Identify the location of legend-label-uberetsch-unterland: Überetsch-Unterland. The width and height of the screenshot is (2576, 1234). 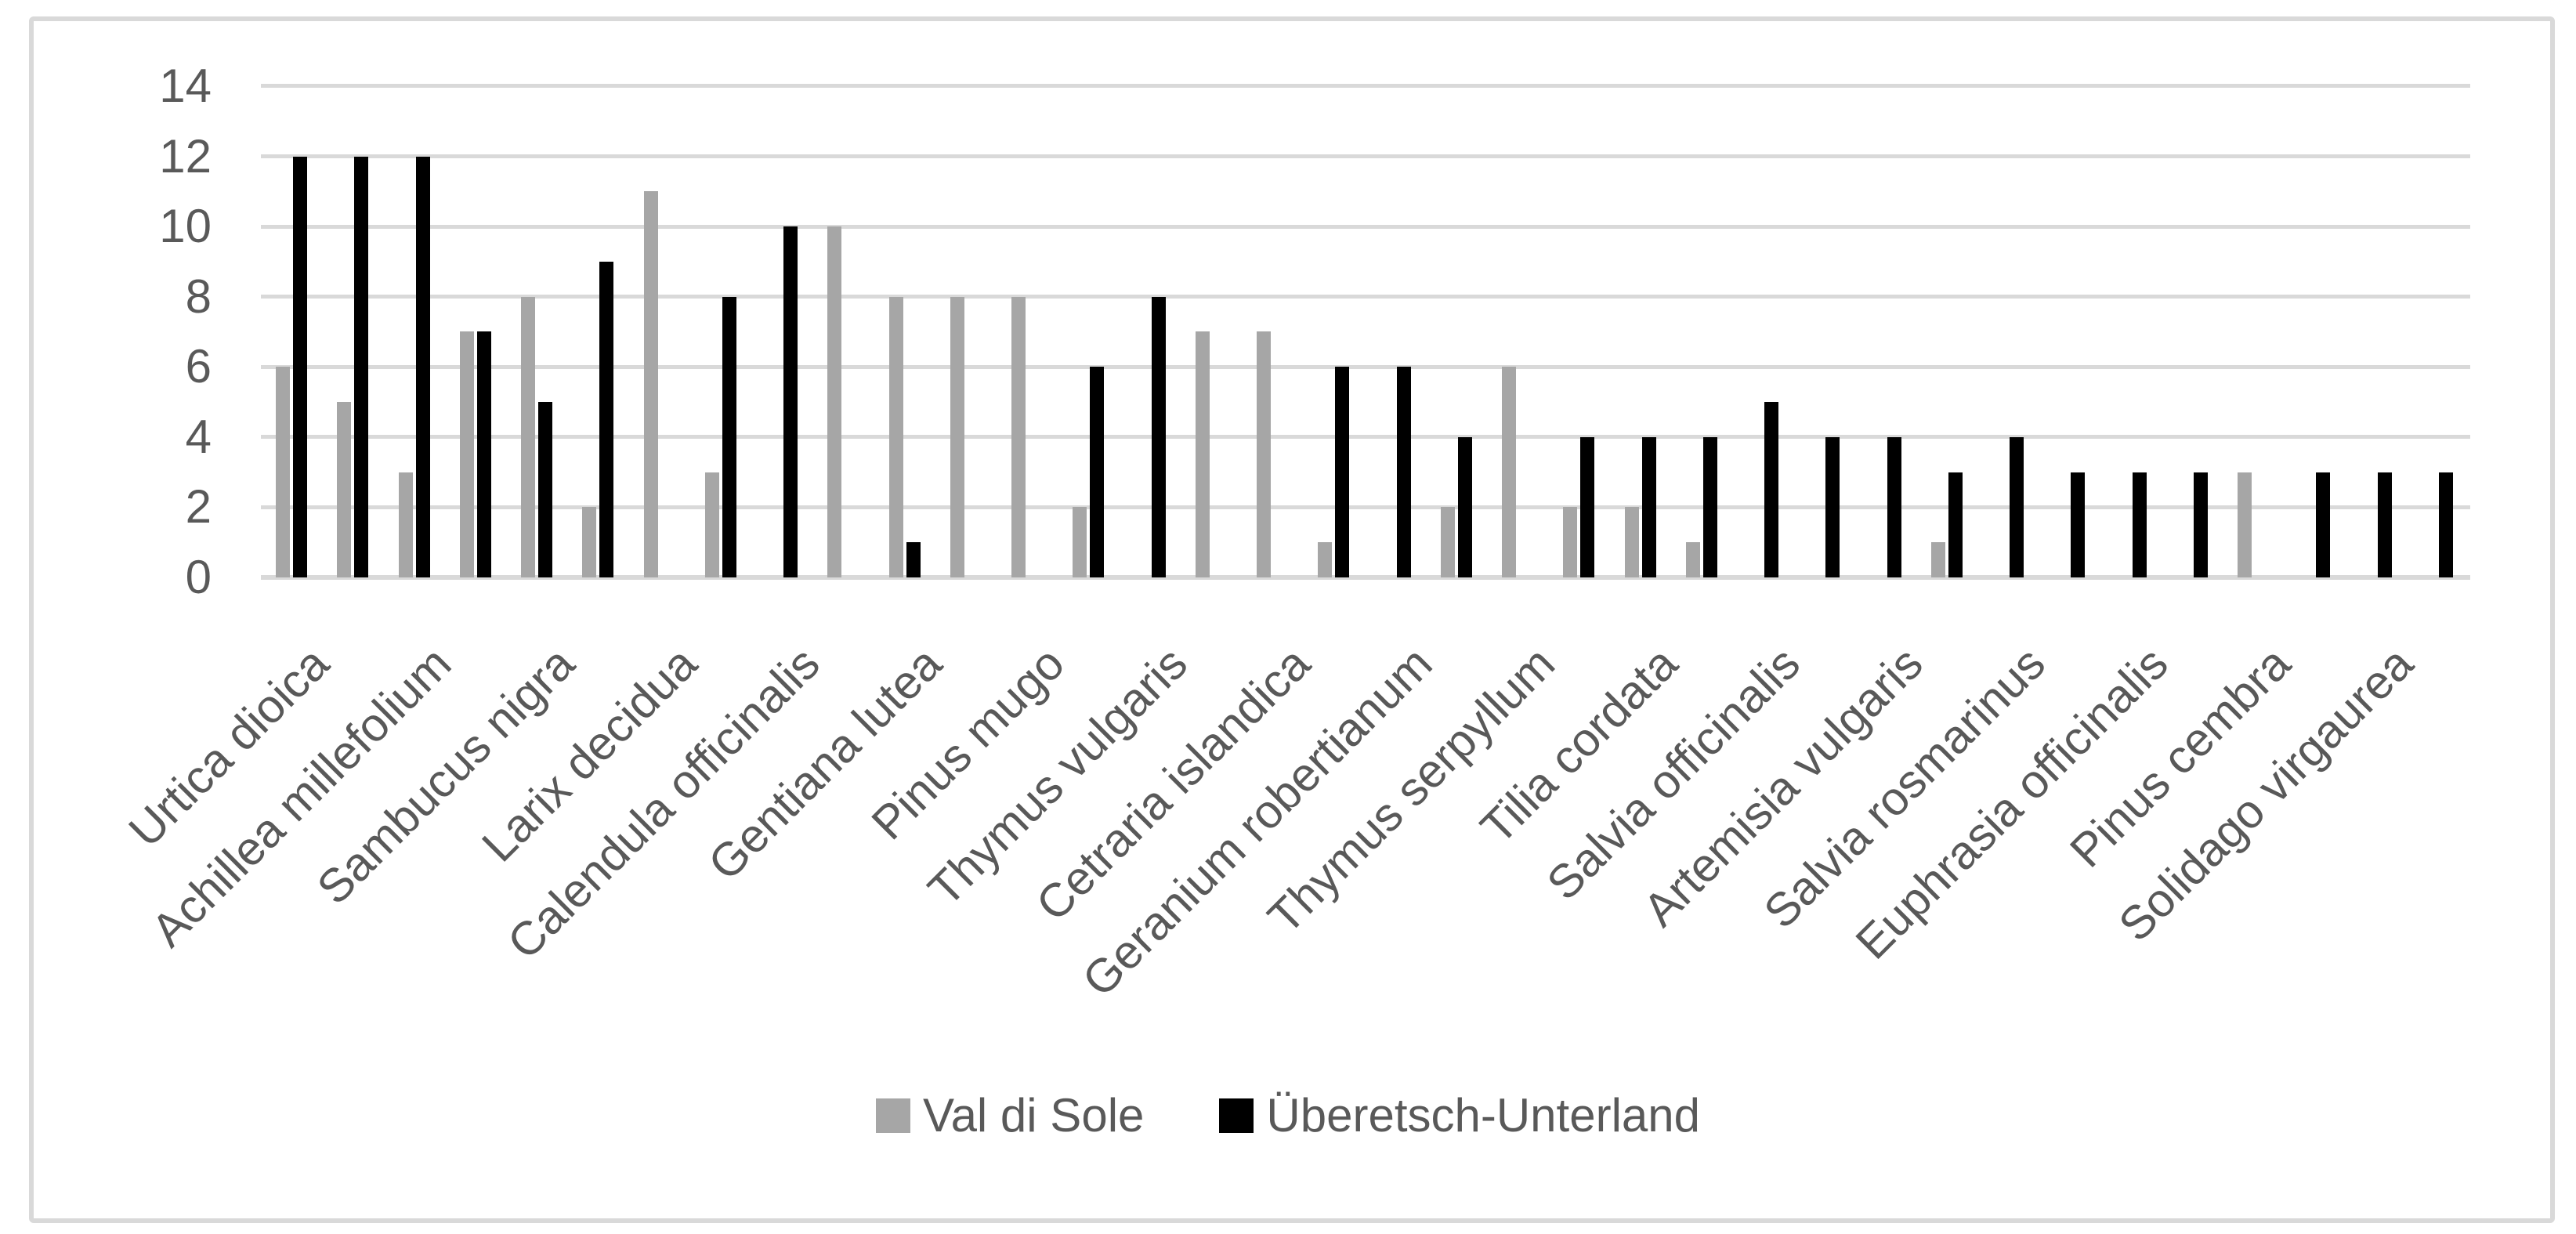
(1483, 1115).